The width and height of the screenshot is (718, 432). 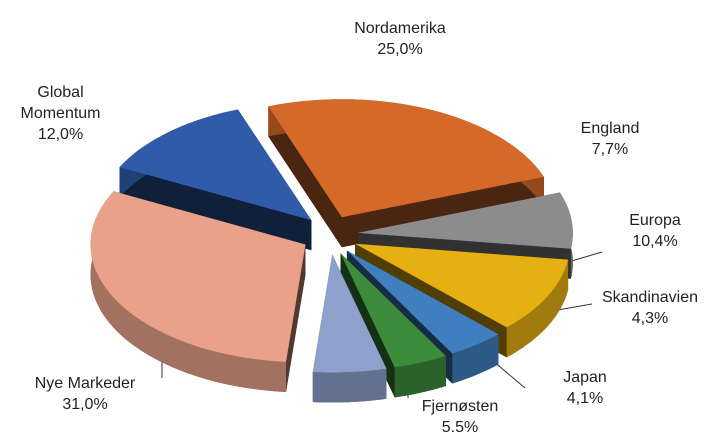 I want to click on slice-label: Fjernøsten 5,5%, so click(x=460, y=414).